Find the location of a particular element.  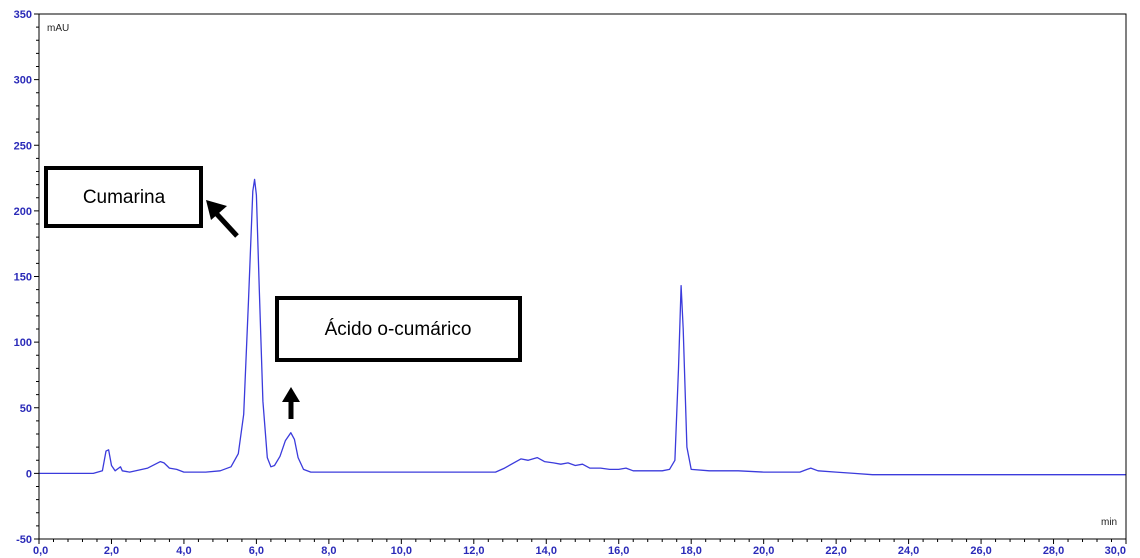

y-tick-label: -50 is located at coordinates (24, 540).